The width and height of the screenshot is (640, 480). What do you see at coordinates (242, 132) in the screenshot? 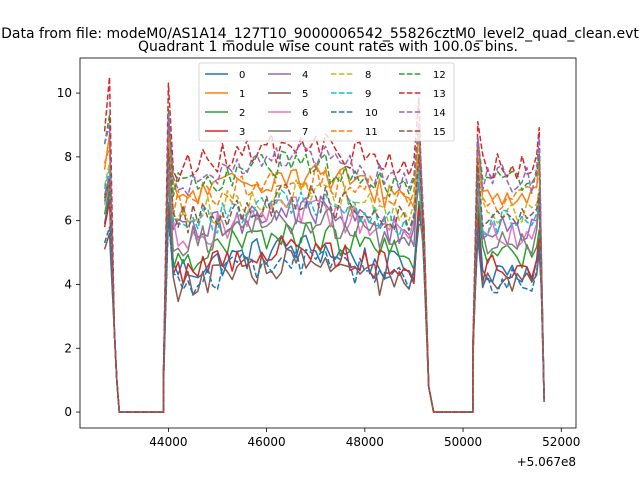
I see `legend-label-3: 3` at bounding box center [242, 132].